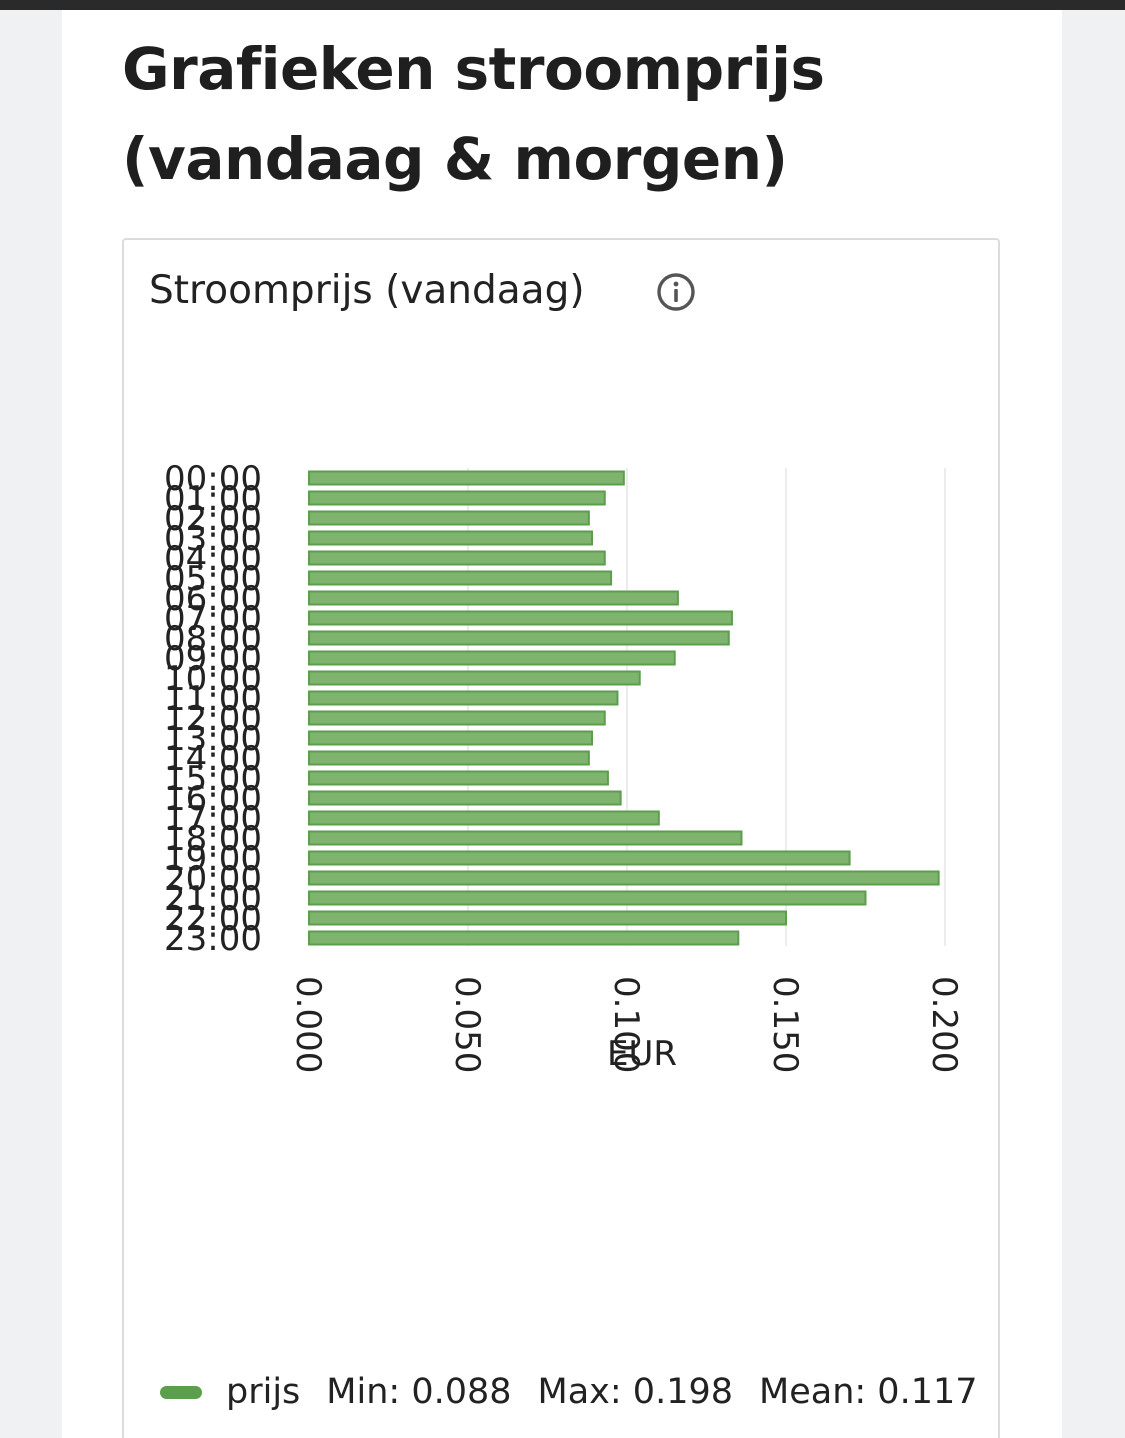 The height and width of the screenshot is (1438, 1125). What do you see at coordinates (213, 799) in the screenshot?
I see `y-tick-label: 16:00` at bounding box center [213, 799].